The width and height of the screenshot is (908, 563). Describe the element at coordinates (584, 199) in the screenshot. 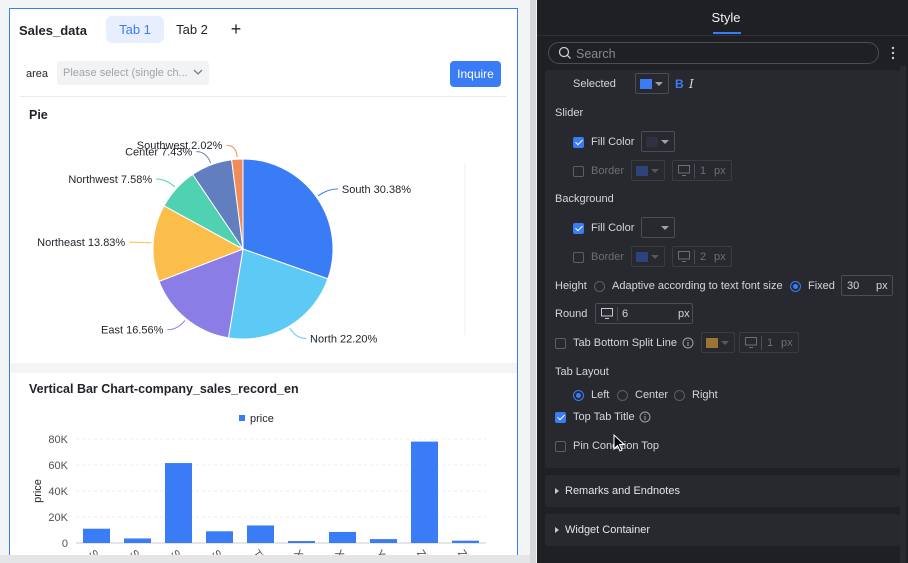

I see `background-section-title: Background` at that location.